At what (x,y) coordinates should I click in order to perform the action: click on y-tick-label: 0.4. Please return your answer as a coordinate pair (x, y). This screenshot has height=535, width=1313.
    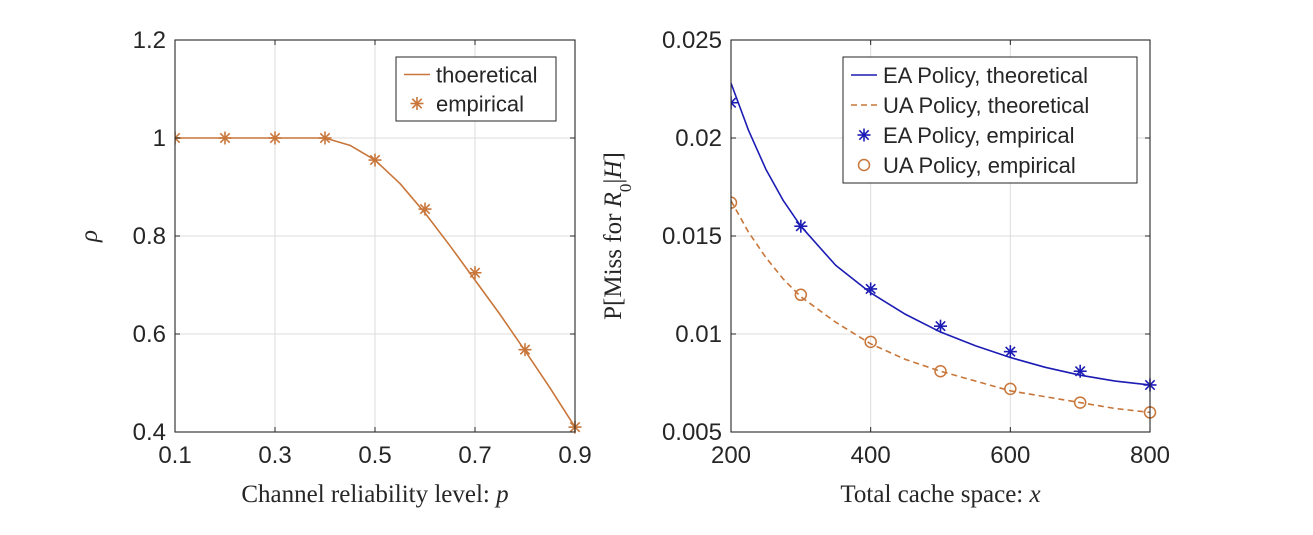
    Looking at the image, I should click on (149, 432).